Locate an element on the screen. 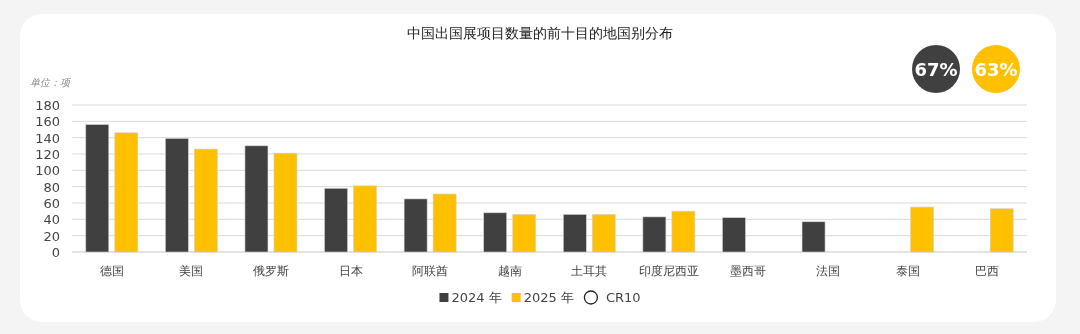 This screenshot has height=334, width=1080. text: CR10 is located at coordinates (623, 297).